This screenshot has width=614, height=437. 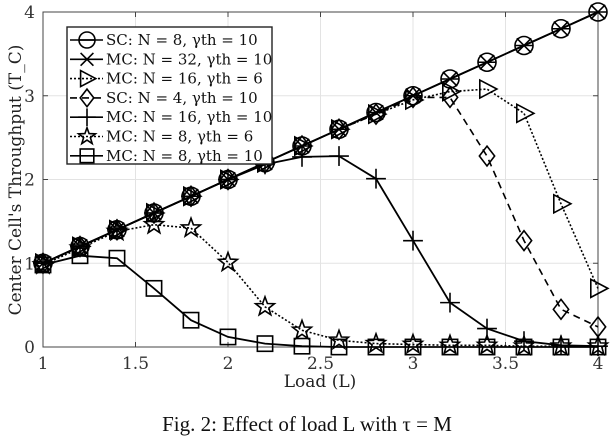 I want to click on y-tick-label: 4, so click(x=29, y=13).